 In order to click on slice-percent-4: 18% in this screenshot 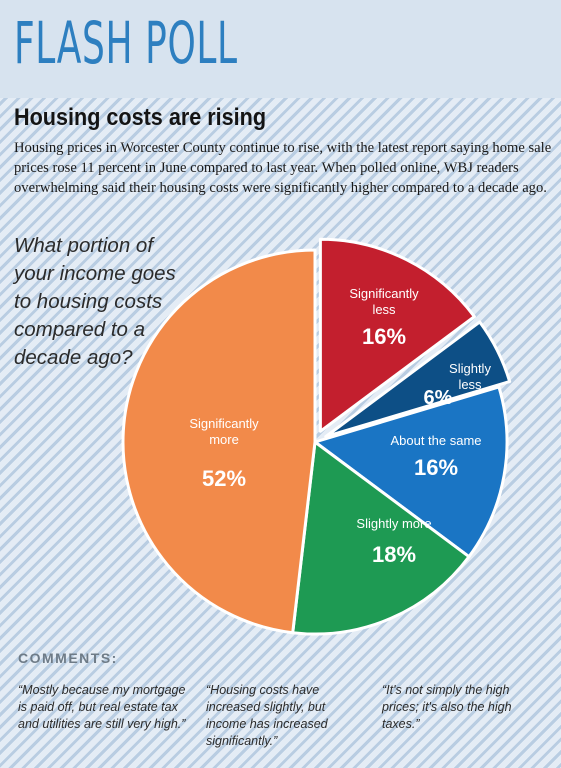, I will do `click(394, 554)`.